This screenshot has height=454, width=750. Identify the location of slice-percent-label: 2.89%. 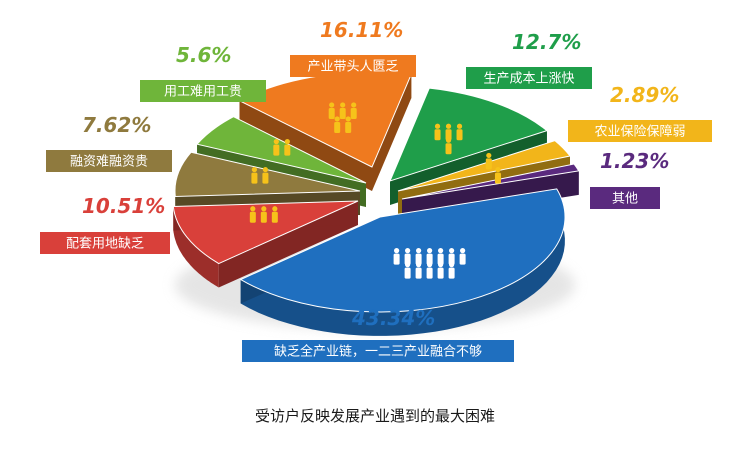
(644, 95).